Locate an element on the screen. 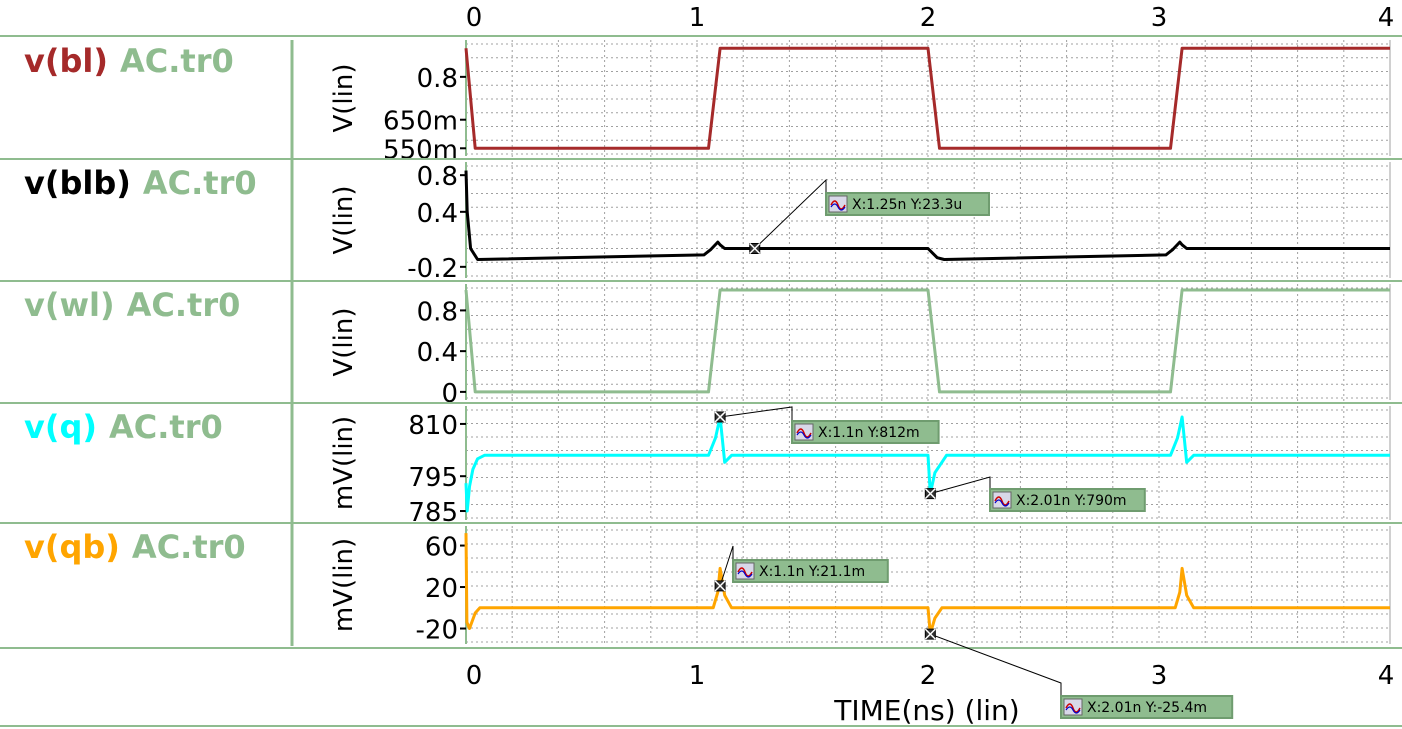  x-tick-label-bottom: 4 is located at coordinates (1386, 676).